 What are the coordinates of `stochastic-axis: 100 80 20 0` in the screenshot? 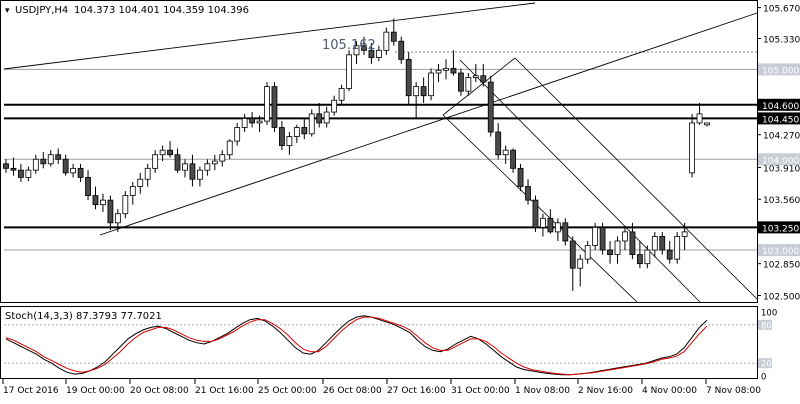 It's located at (767, 346).